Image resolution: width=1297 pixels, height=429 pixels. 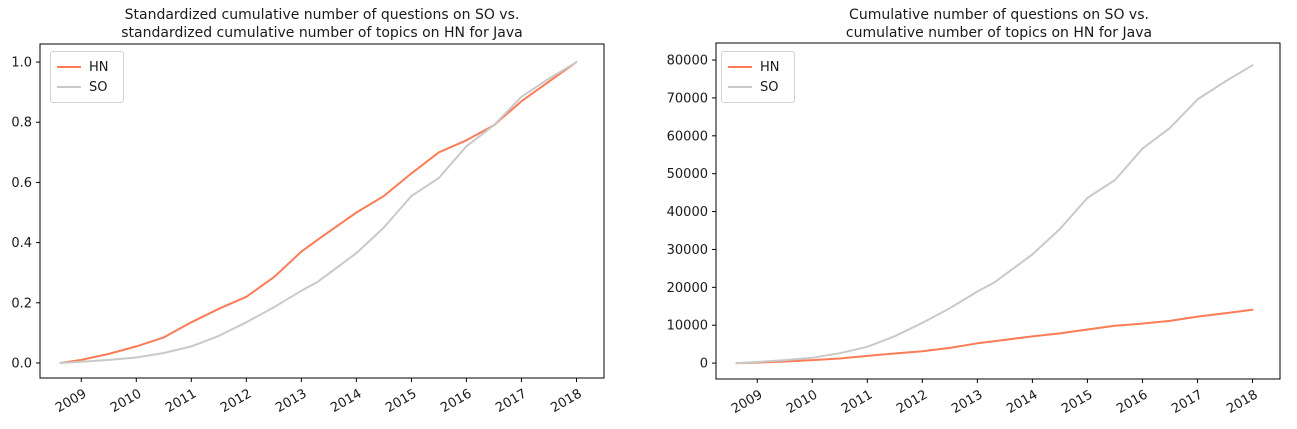 I want to click on svg-text: 20000, so click(x=687, y=288).